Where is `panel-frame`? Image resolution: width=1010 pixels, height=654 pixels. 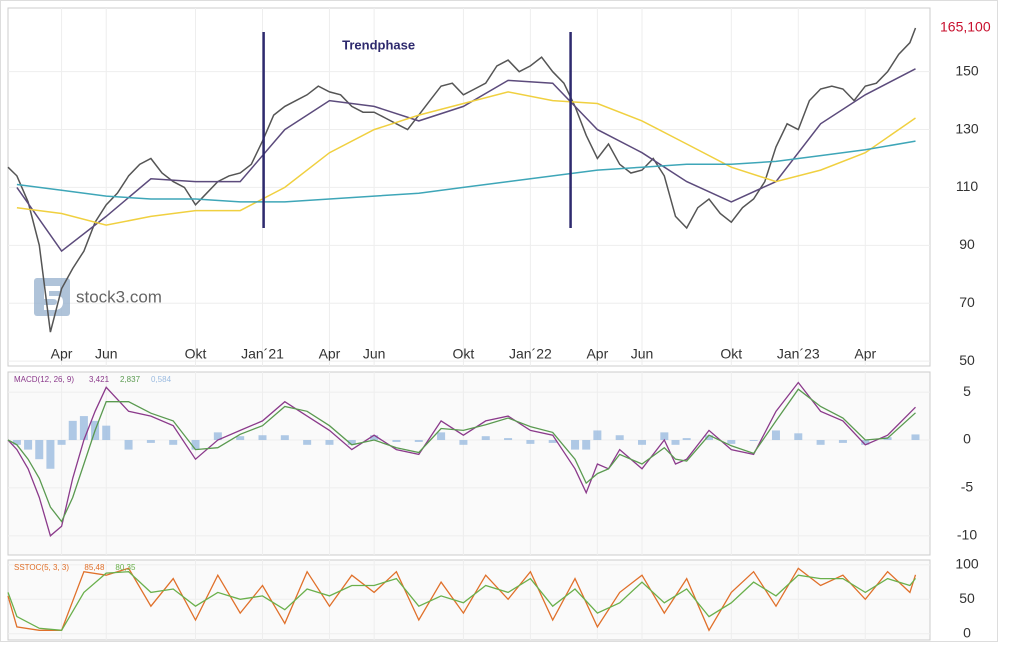
panel-frame is located at coordinates (469, 600).